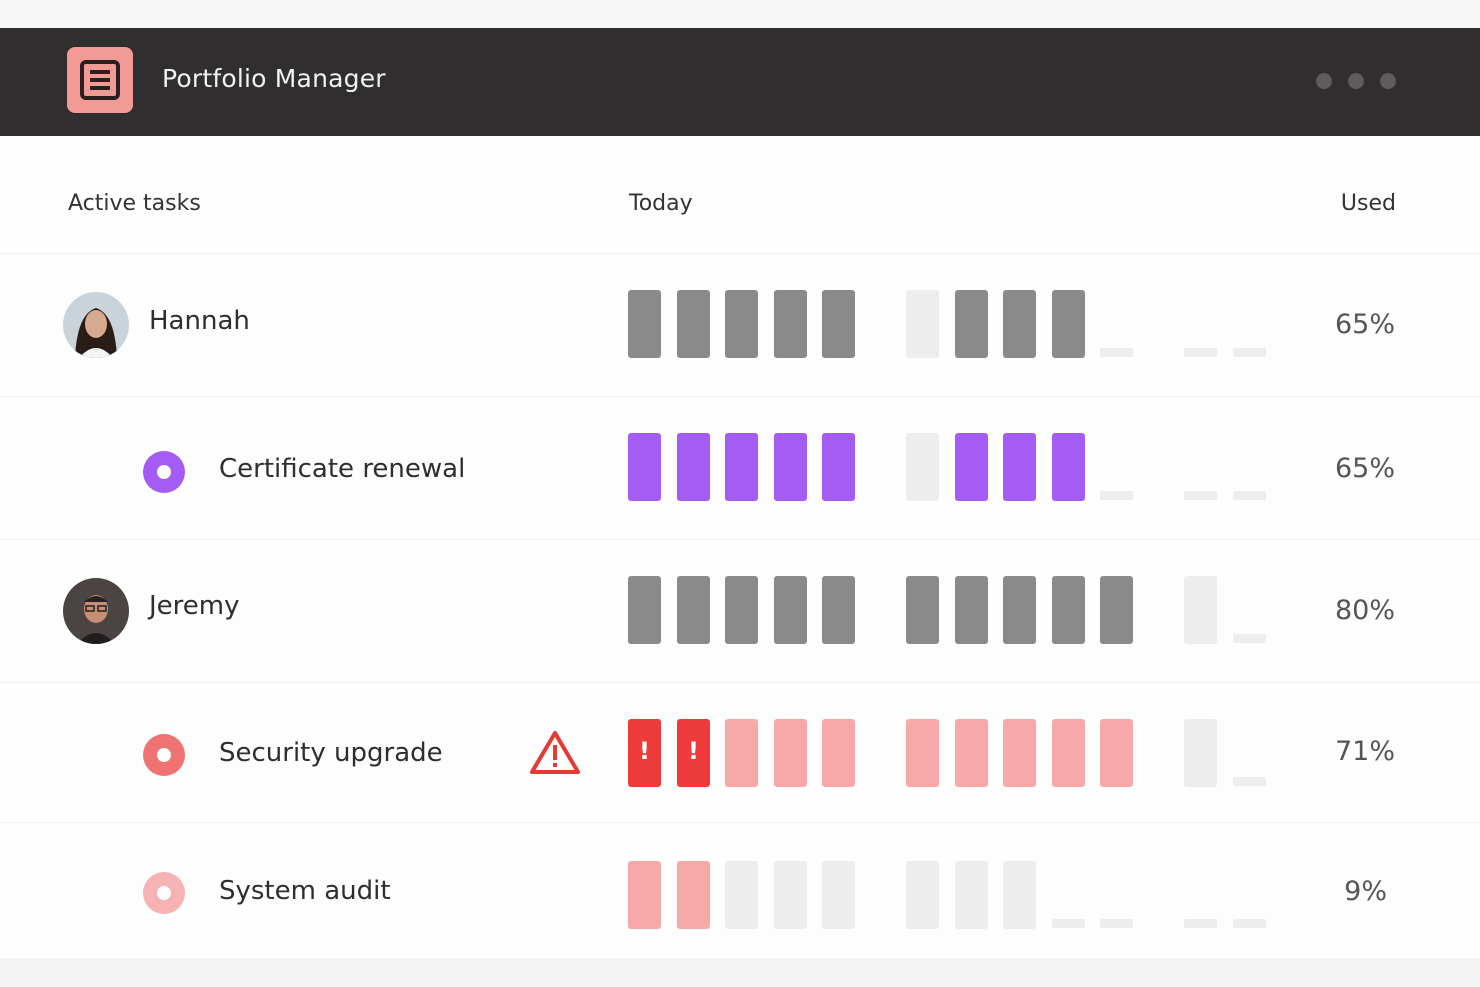  I want to click on task-name: System audit, so click(305, 891).